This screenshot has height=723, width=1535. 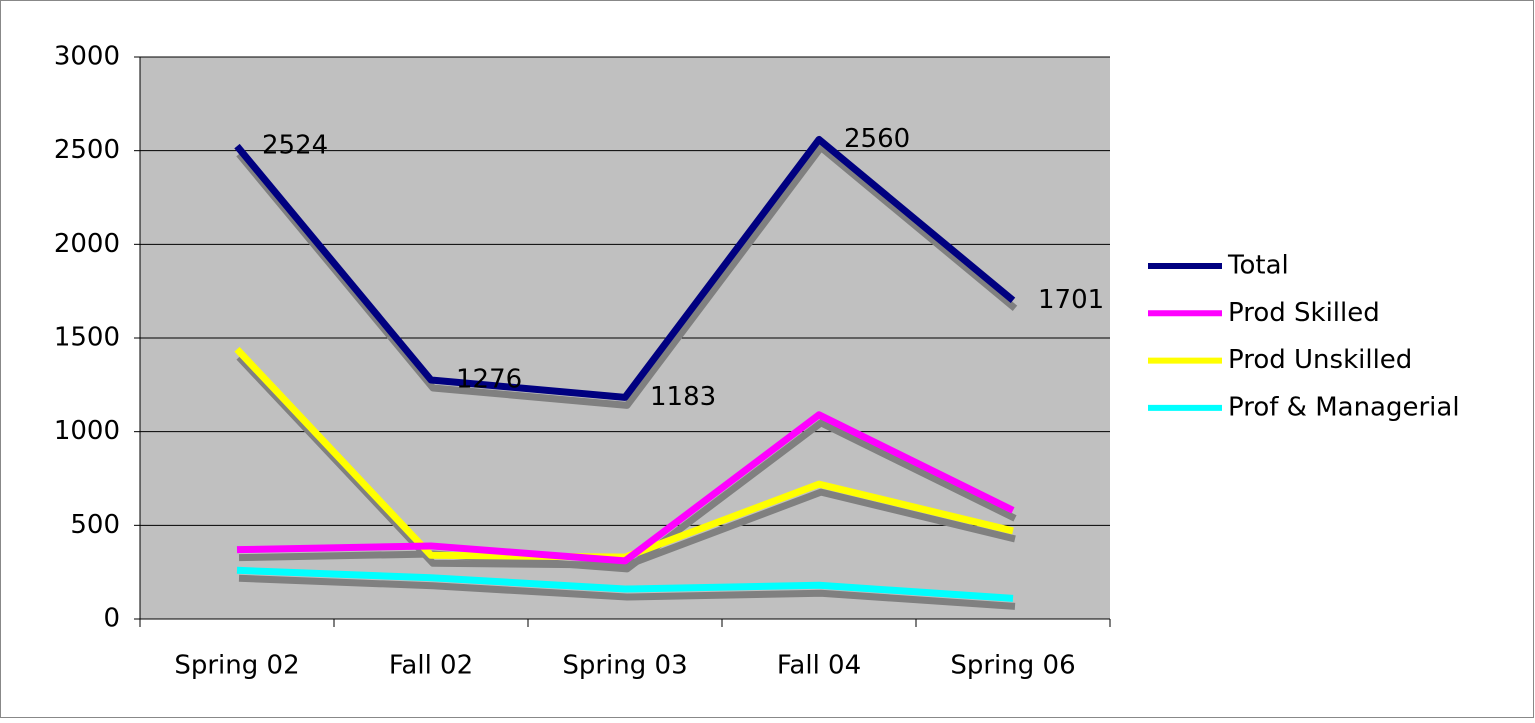 I want to click on x-tick-label: Fall 02, so click(x=431, y=666).